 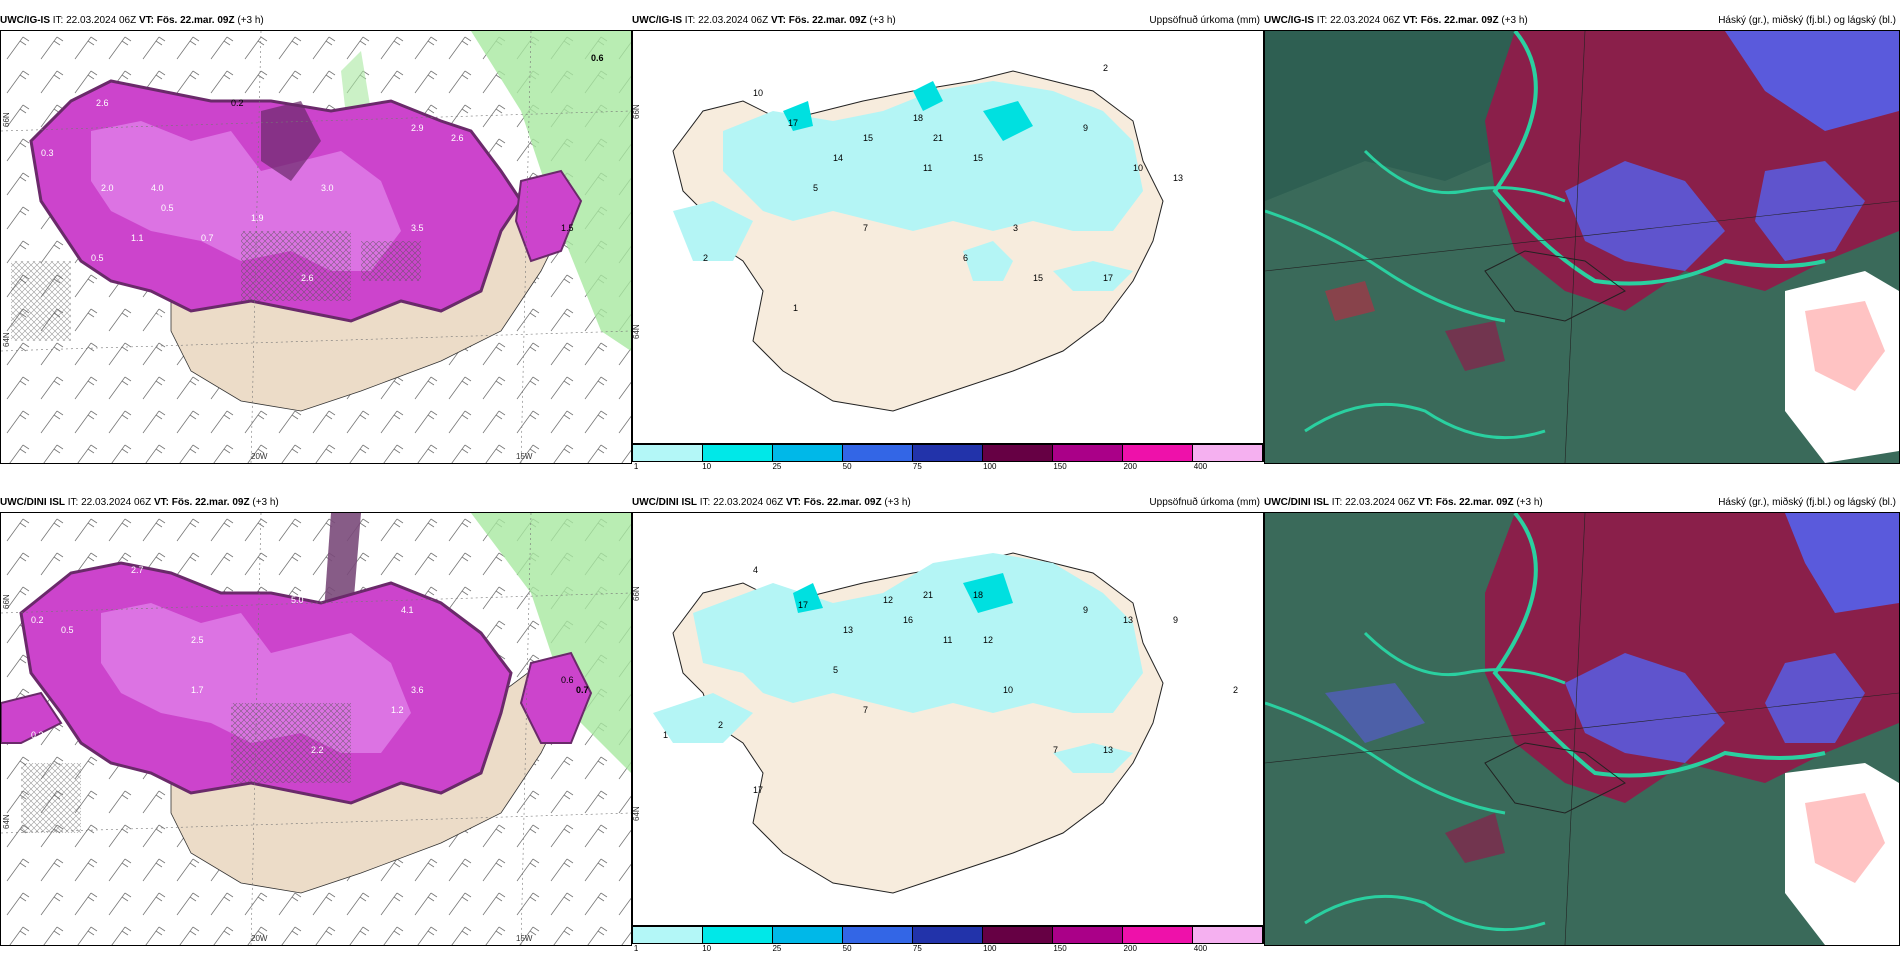 What do you see at coordinates (37, 620) in the screenshot?
I see `snow-value: 0.2` at bounding box center [37, 620].